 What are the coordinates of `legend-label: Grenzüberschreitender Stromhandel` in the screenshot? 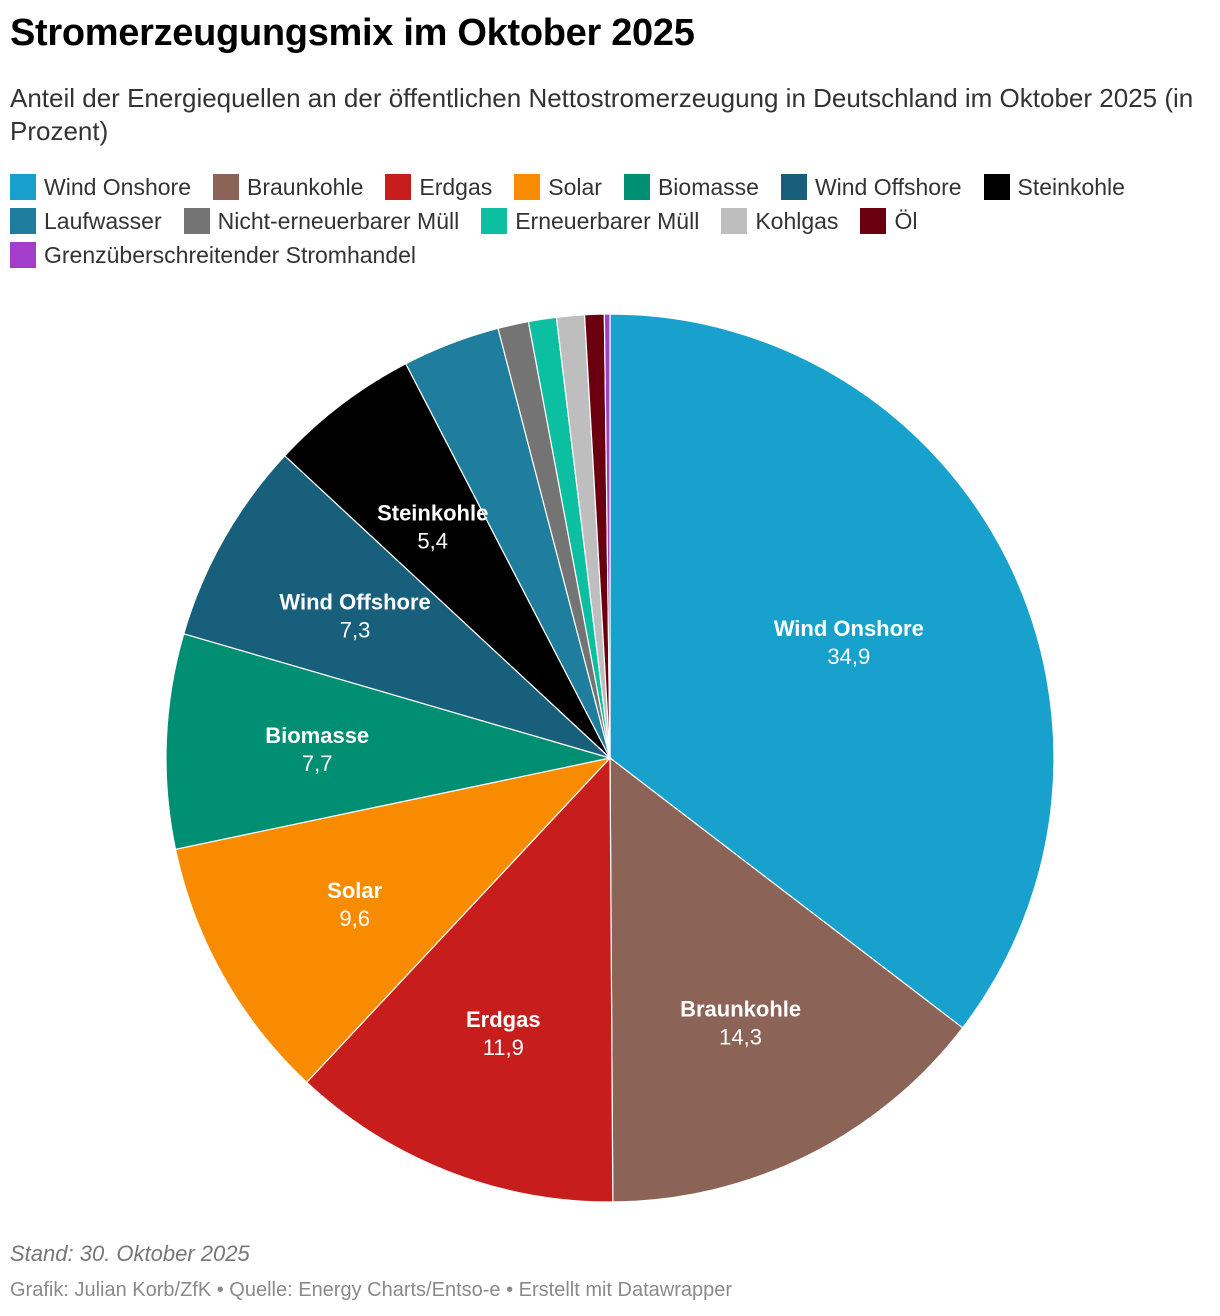 It's located at (230, 254).